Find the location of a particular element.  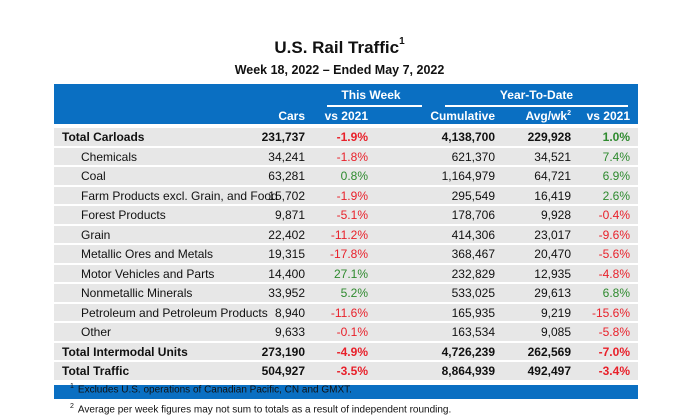

cell-cars: 33,952 is located at coordinates (286, 293).